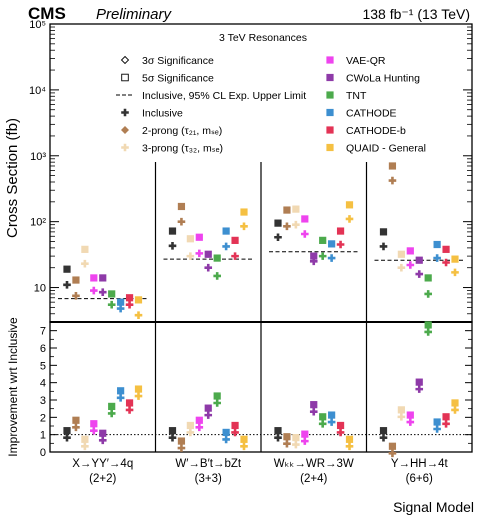  I want to click on chart-title: 3 TeV Resonances, so click(263, 38).